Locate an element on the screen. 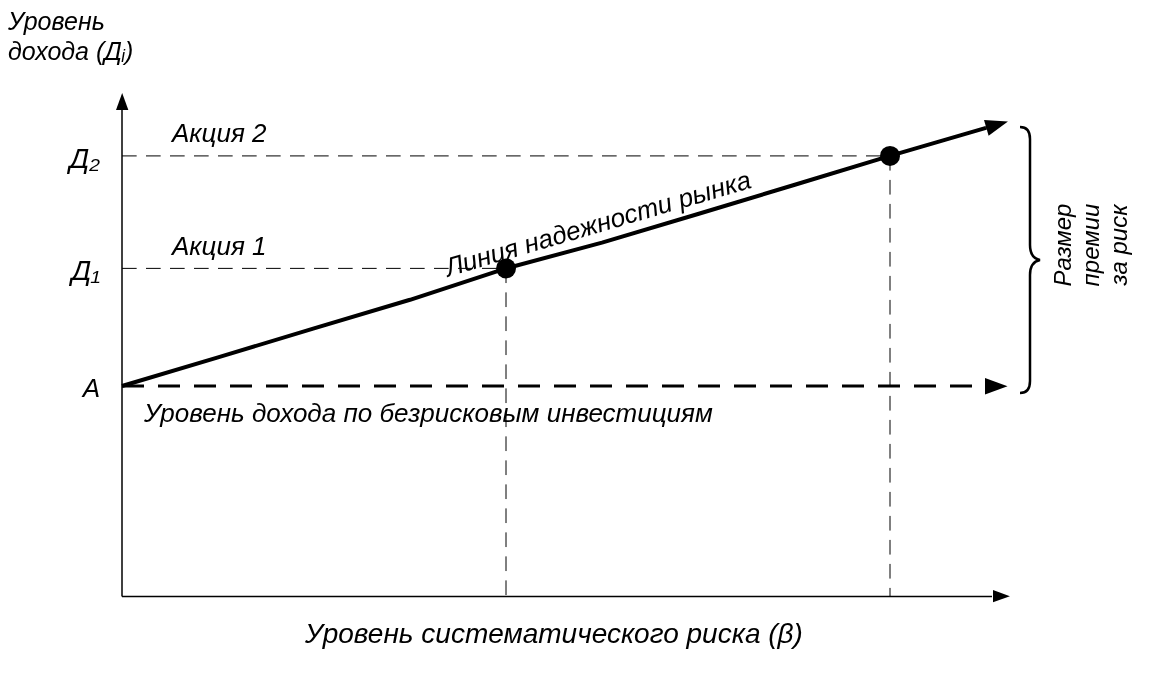  annotation: Акция 1 is located at coordinates (218, 245).